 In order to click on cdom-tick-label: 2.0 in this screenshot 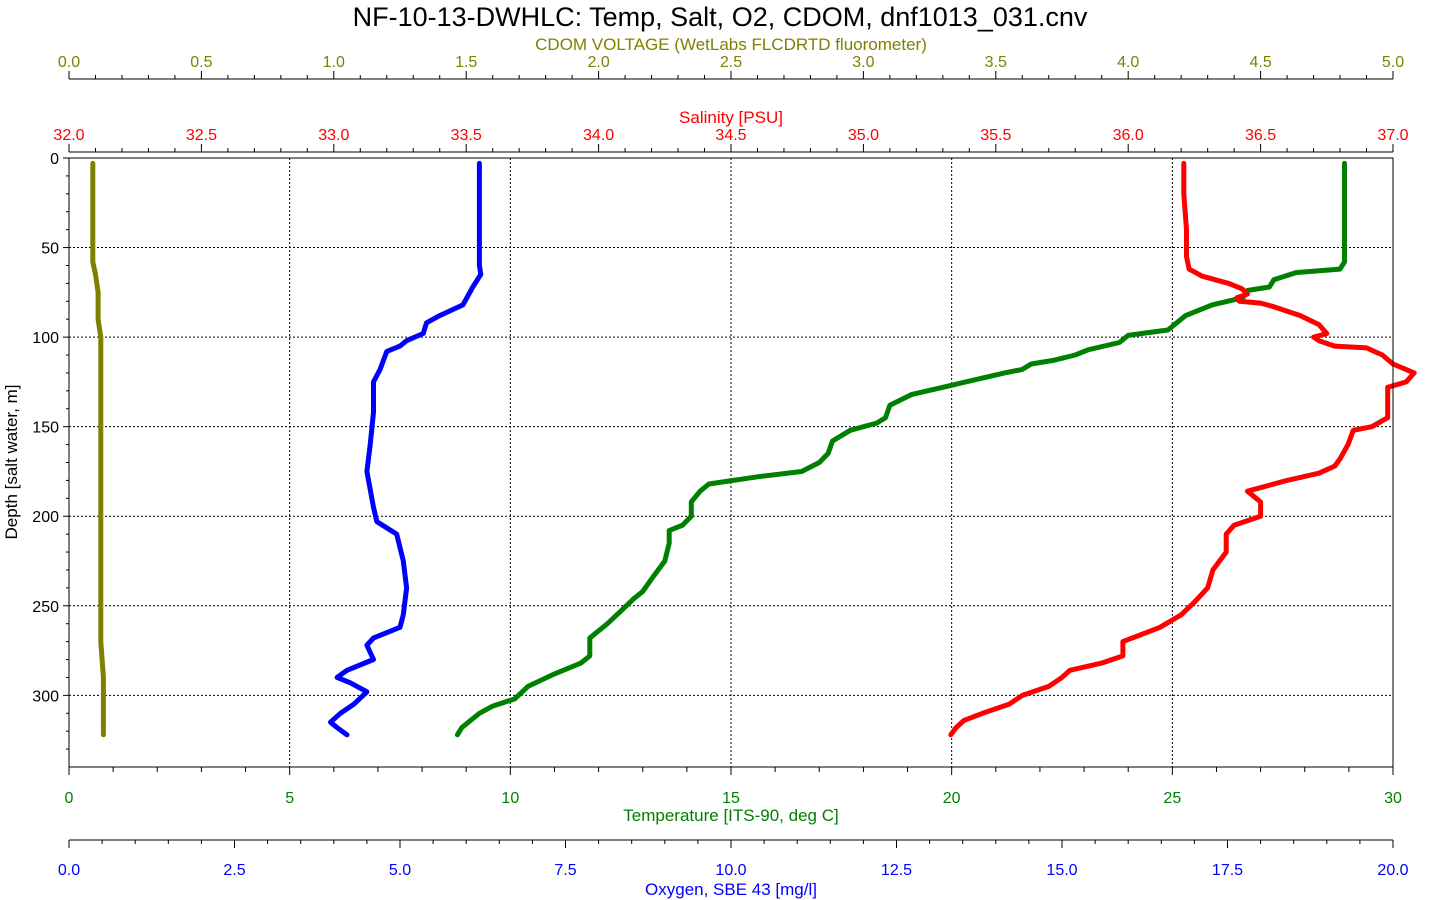, I will do `click(598, 62)`.